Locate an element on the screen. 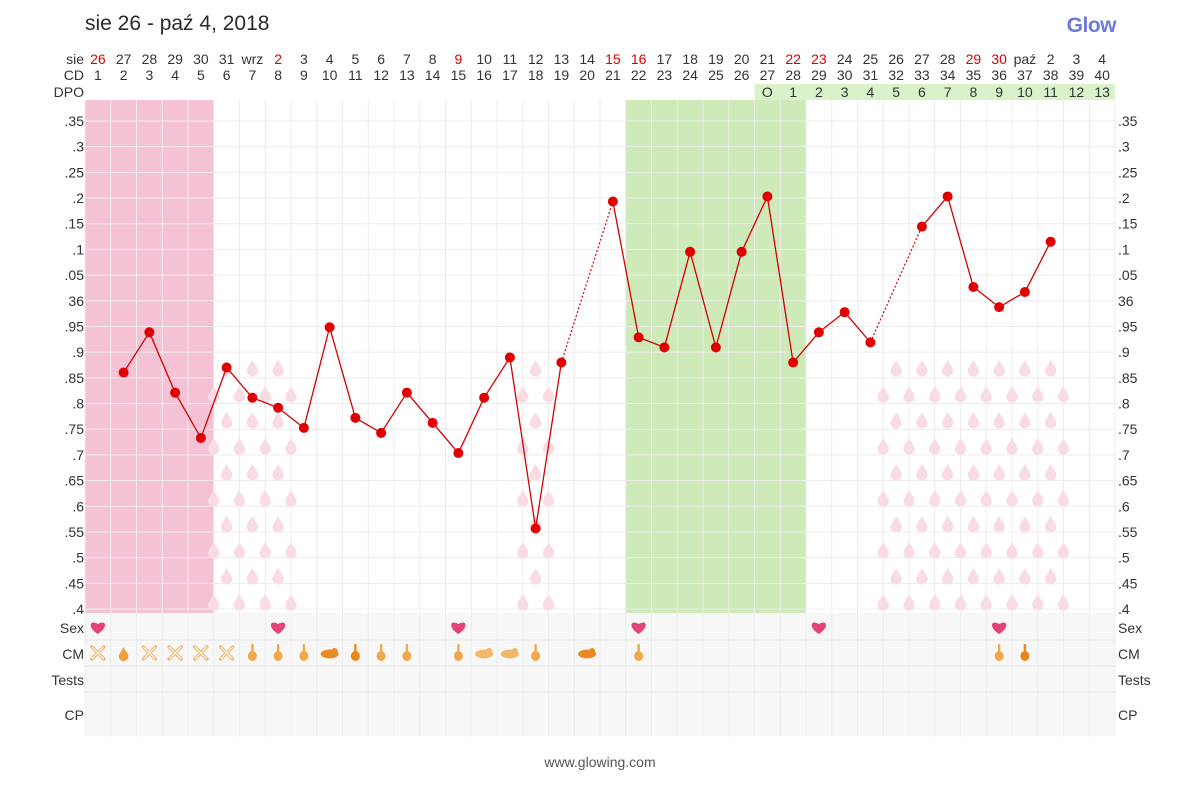  dpo-label: 2 is located at coordinates (819, 92).